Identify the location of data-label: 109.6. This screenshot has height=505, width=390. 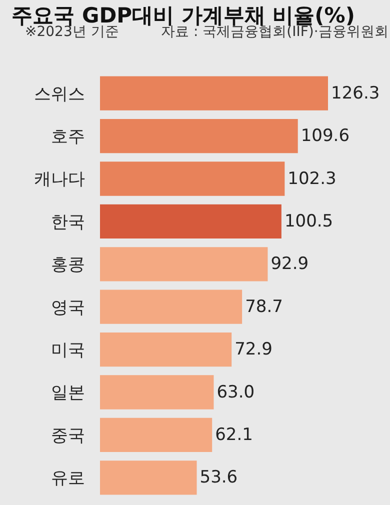
(325, 136).